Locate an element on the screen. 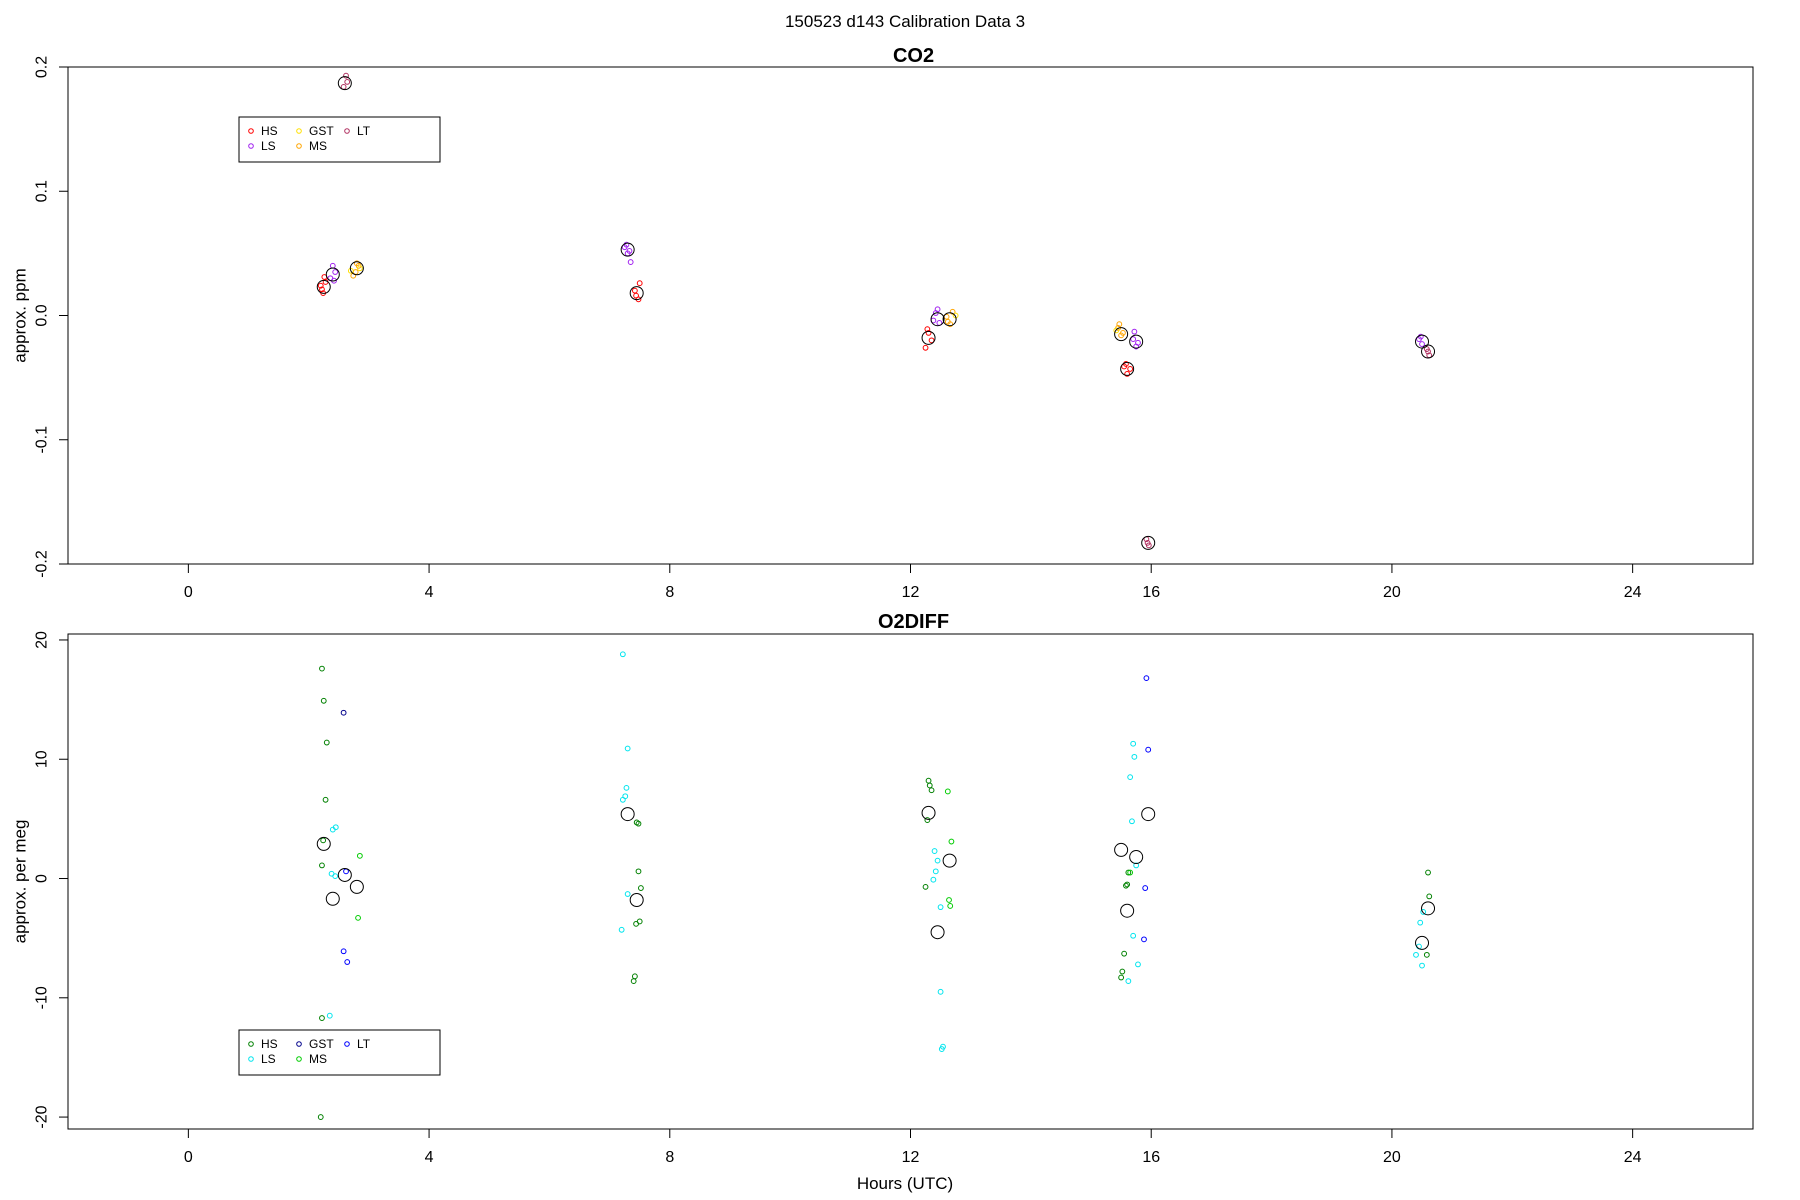 Image resolution: width=1800 pixels, height=1200 pixels. o2diff-x-tick-label: 20 is located at coordinates (1392, 1157).